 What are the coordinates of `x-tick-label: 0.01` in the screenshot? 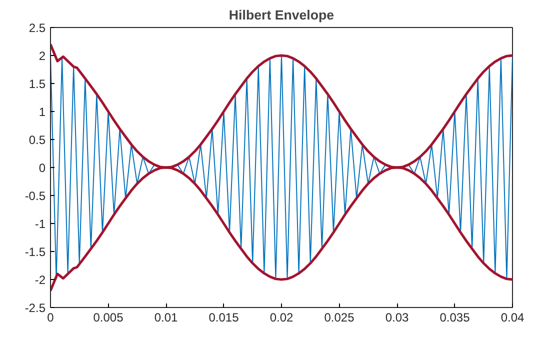 It's located at (166, 317).